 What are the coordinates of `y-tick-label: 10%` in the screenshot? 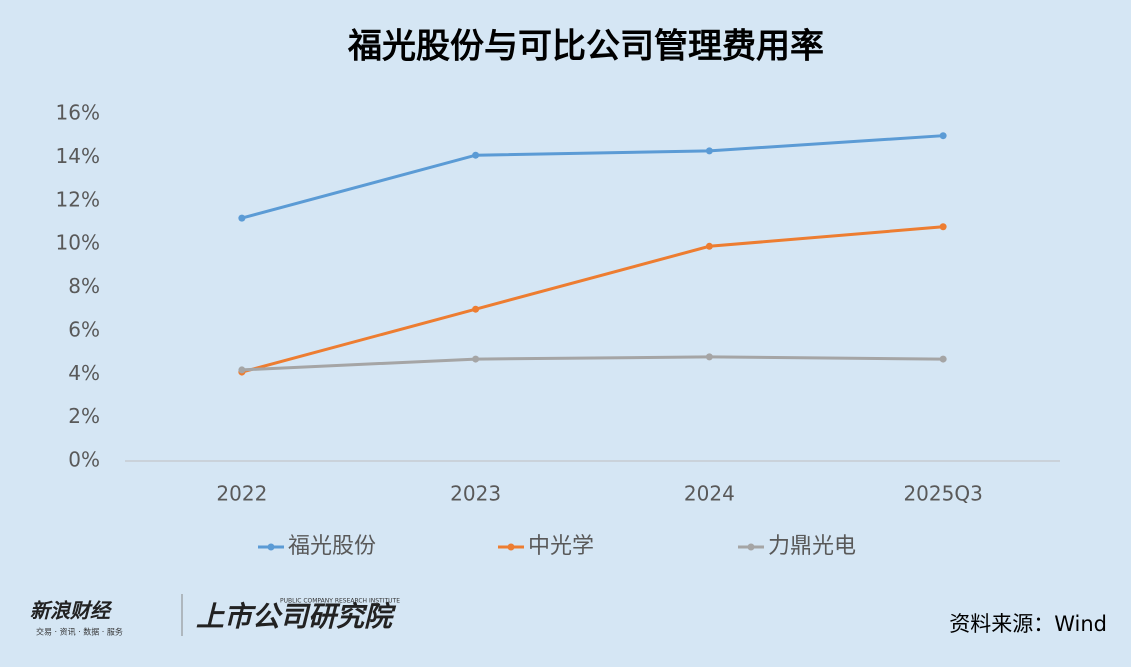 It's located at (78, 243).